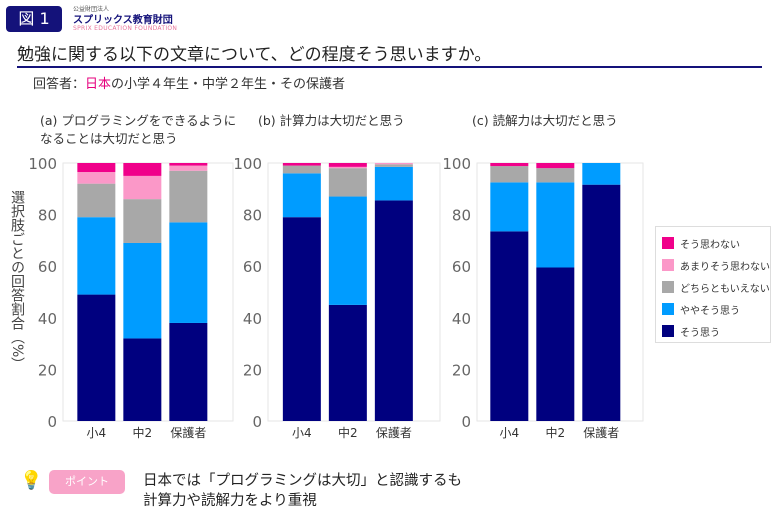 This screenshot has height=520, width=780. What do you see at coordinates (302, 491) in the screenshot?
I see `point-note: 日本では「プログラミングは大切」と認識するも 計算力や読解力をより重視` at bounding box center [302, 491].